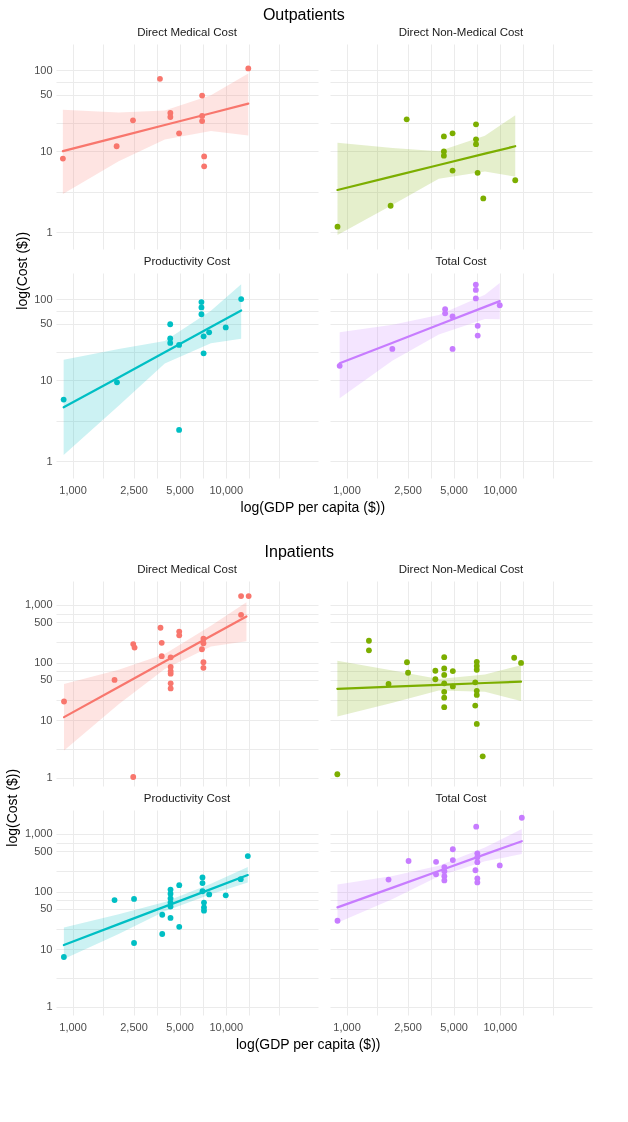 The image size is (628, 1122). Describe the element at coordinates (303, 14) in the screenshot. I see `text: Outpatients` at that location.